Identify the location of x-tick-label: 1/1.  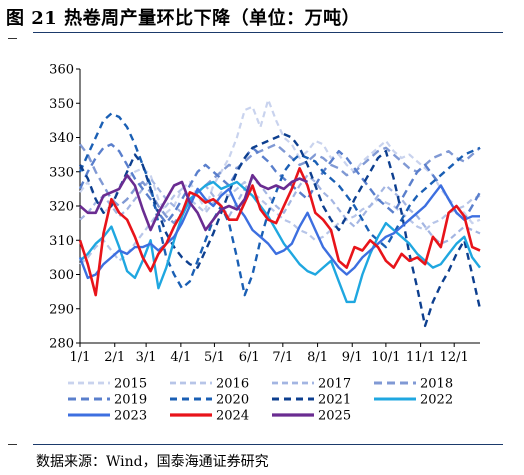
(80, 357).